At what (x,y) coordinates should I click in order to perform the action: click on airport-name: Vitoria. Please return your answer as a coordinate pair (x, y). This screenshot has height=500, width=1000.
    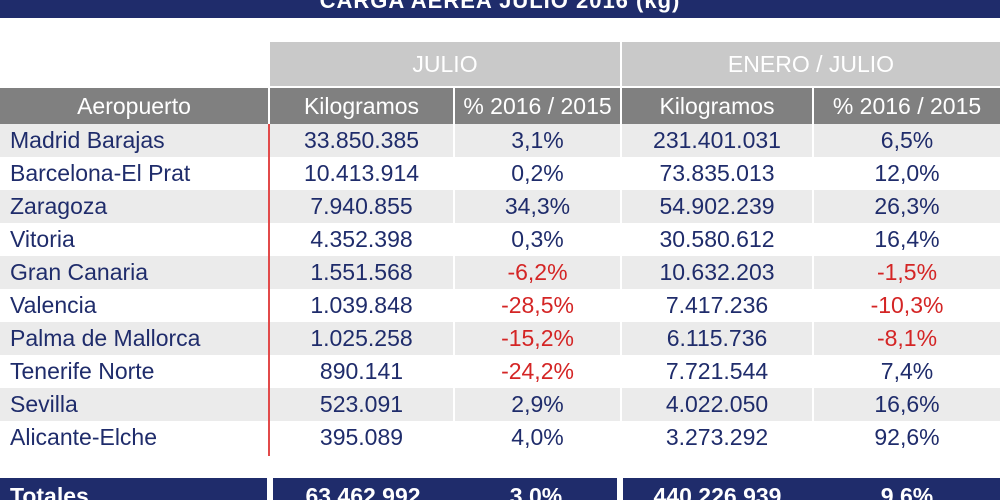
    Looking at the image, I should click on (42, 239).